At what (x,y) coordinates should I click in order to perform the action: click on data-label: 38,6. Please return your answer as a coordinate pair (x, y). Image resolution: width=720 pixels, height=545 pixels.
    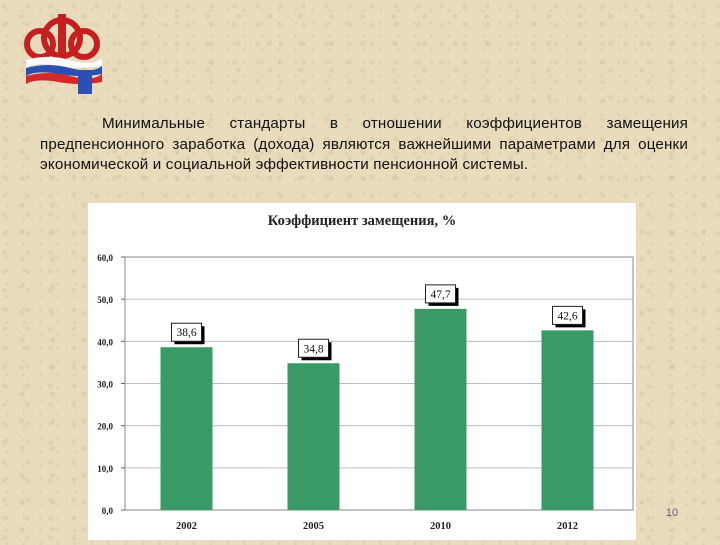
    Looking at the image, I should click on (186, 333).